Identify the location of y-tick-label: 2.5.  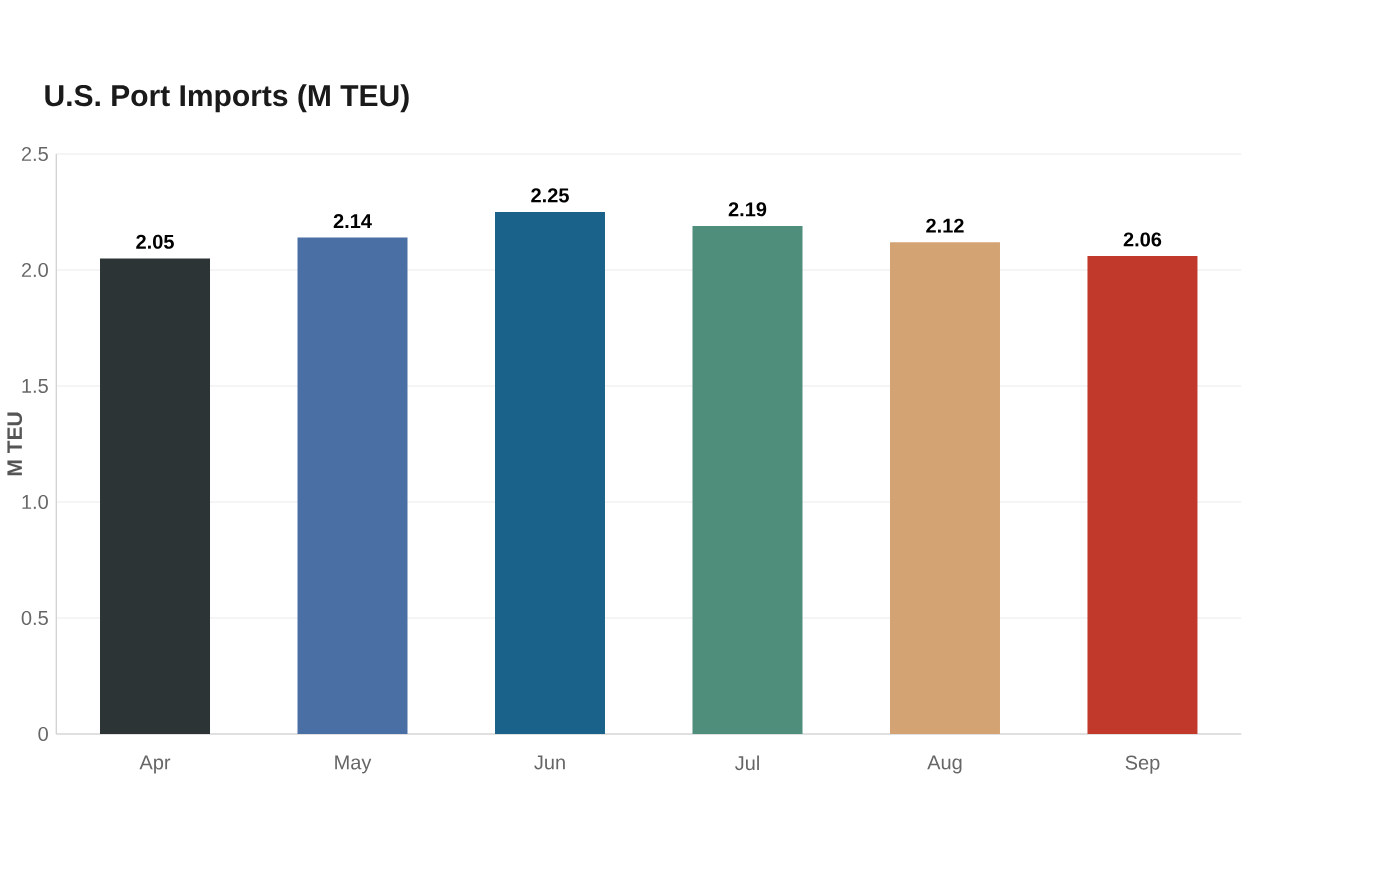
(34, 154).